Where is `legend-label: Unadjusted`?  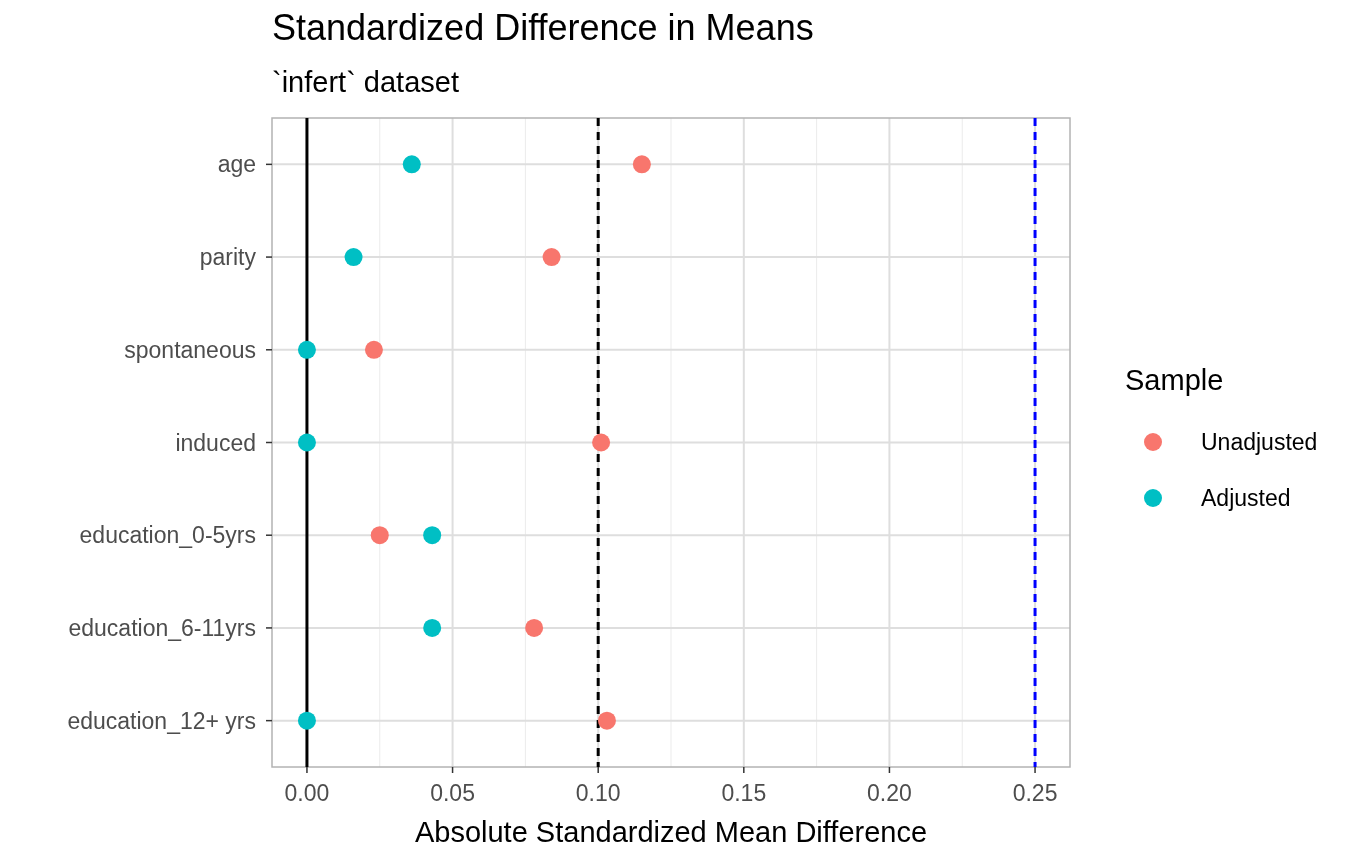 legend-label: Unadjusted is located at coordinates (1259, 442).